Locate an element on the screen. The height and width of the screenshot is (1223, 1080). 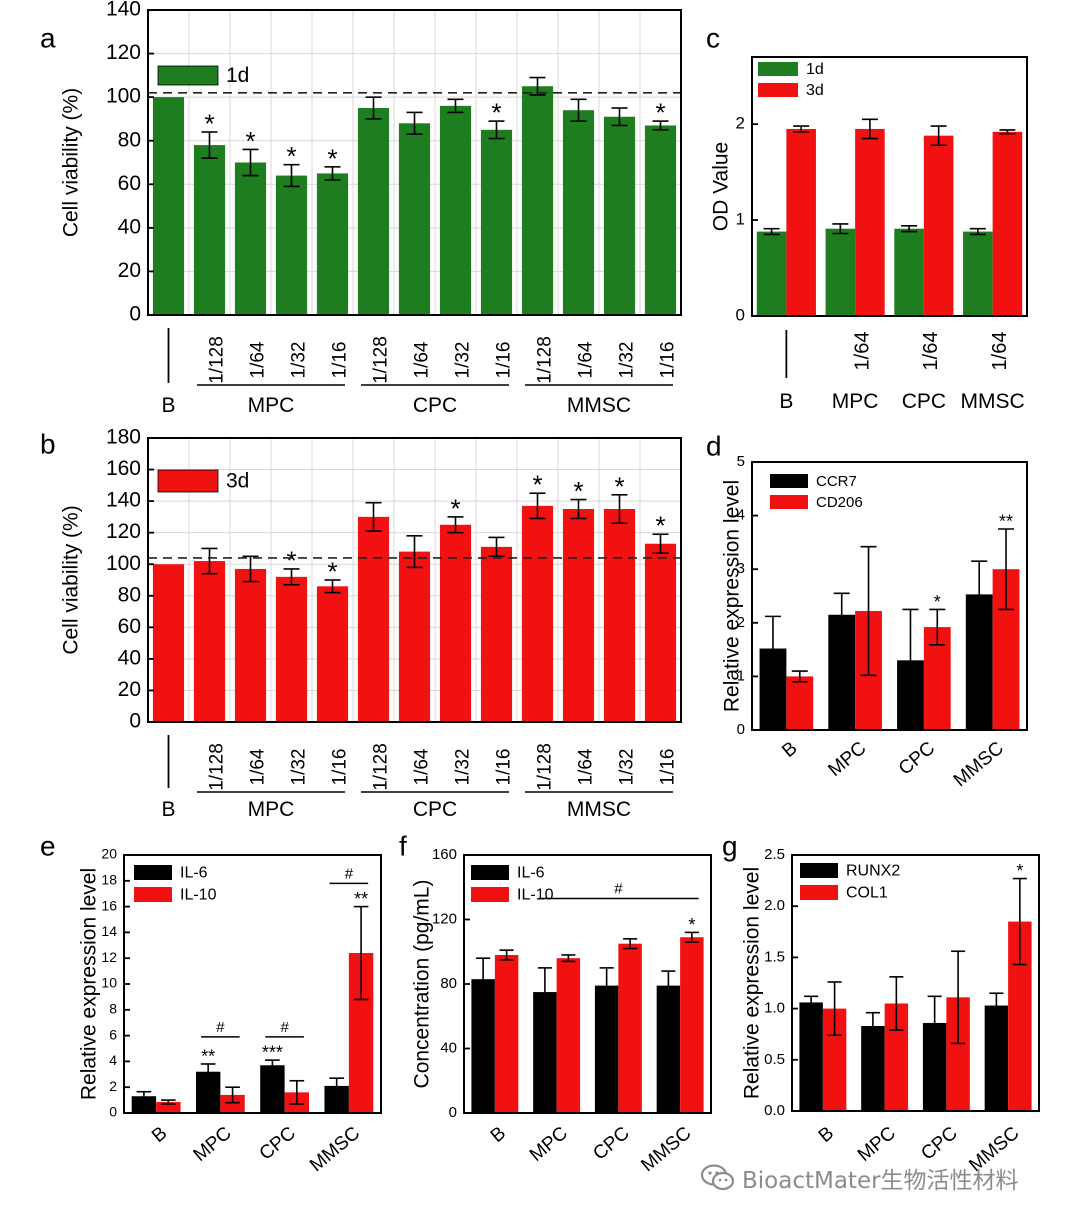
y-tick-label-e: 6 is located at coordinates (113, 1034).